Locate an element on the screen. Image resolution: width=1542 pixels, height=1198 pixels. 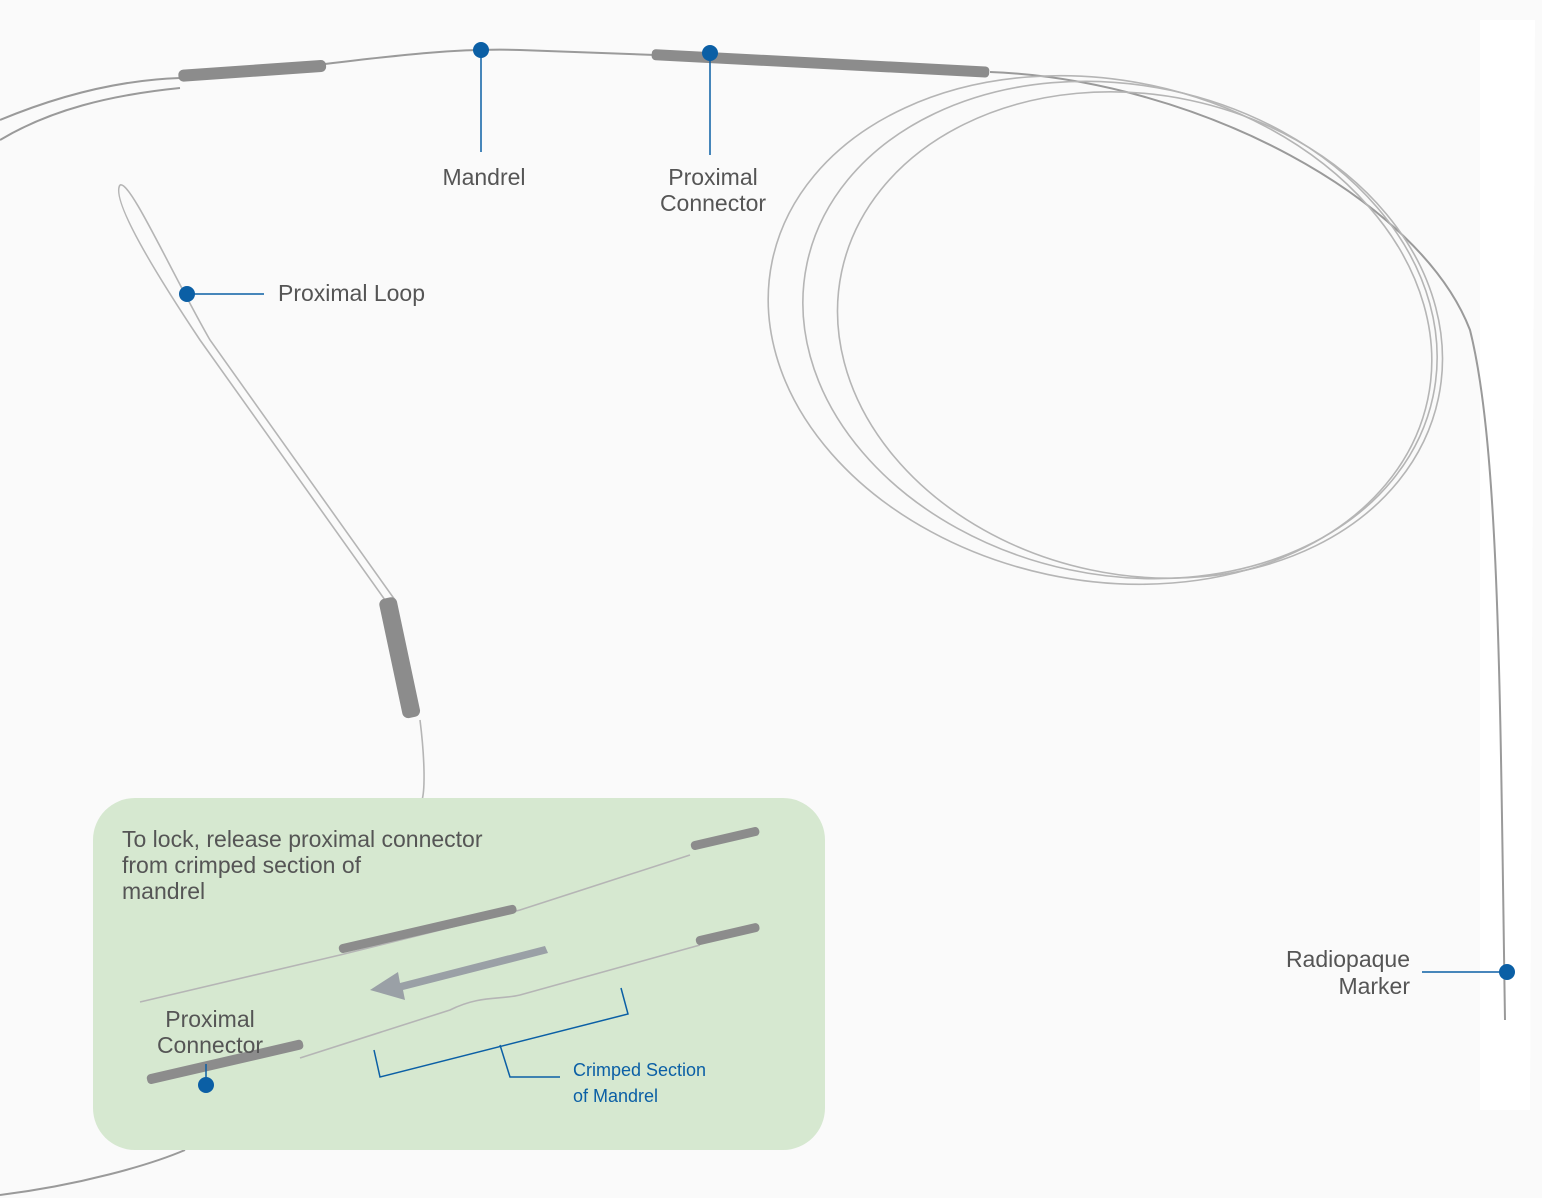
callout-radiopaque-marker: Radiopaque Marker is located at coordinates (1400, 972).